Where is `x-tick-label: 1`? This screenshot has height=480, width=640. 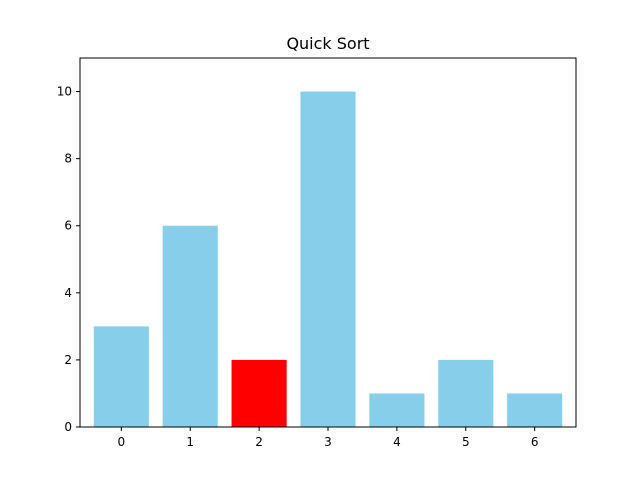
x-tick-label: 1 is located at coordinates (190, 442).